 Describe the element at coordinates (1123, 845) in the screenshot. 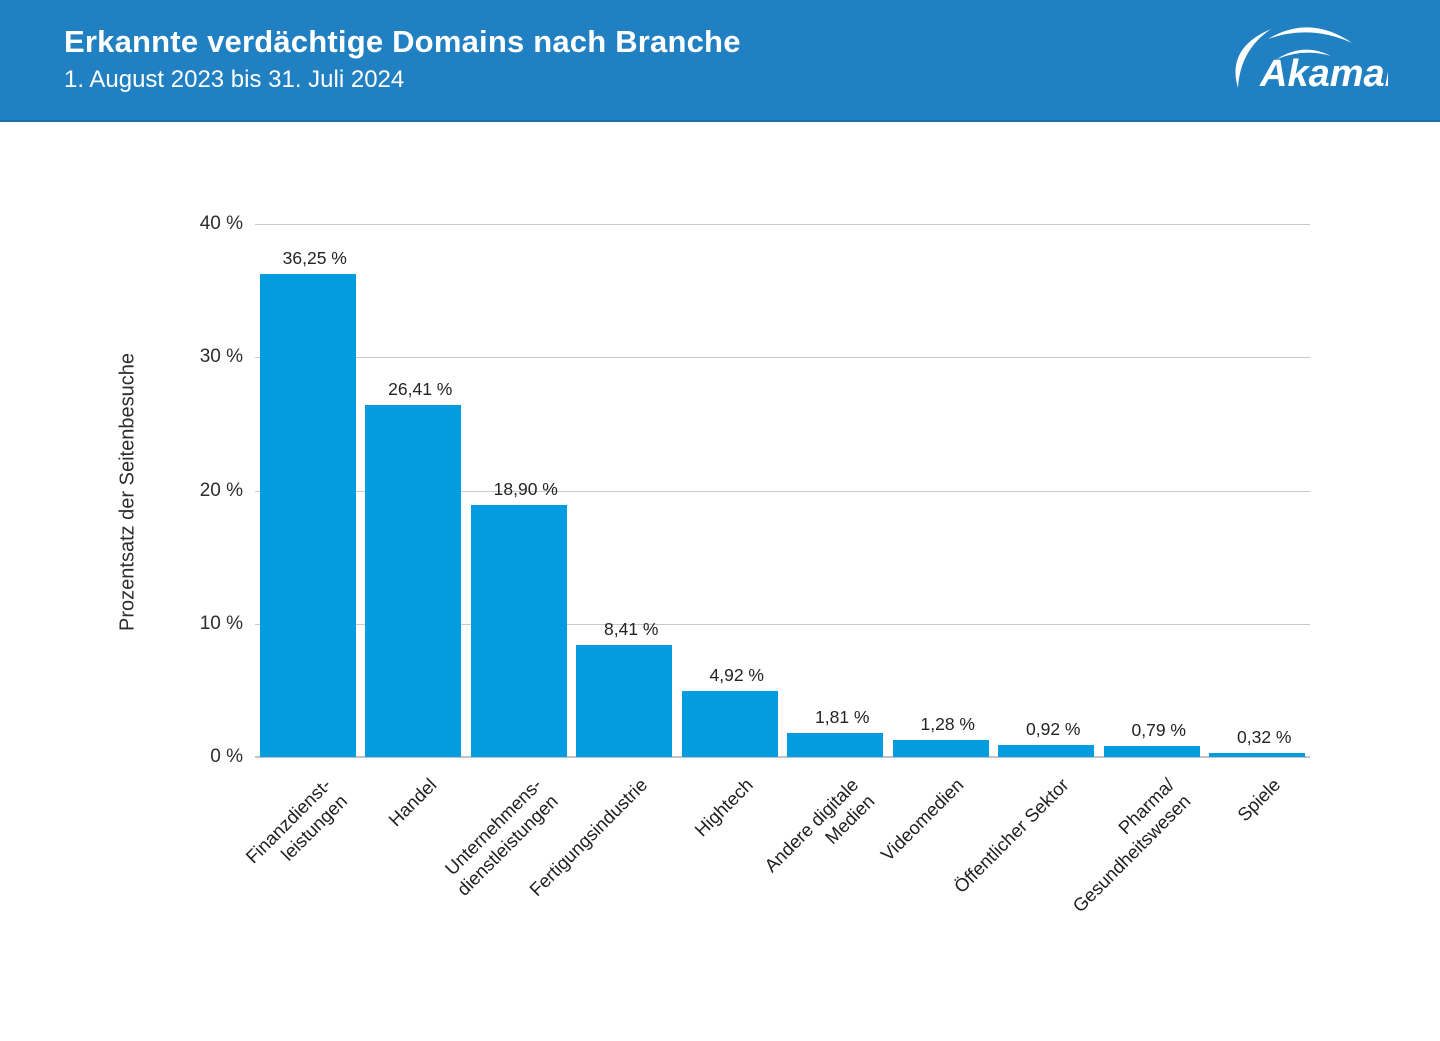

I see `x-category-label: Pharma/Gesundheitswesen` at that location.